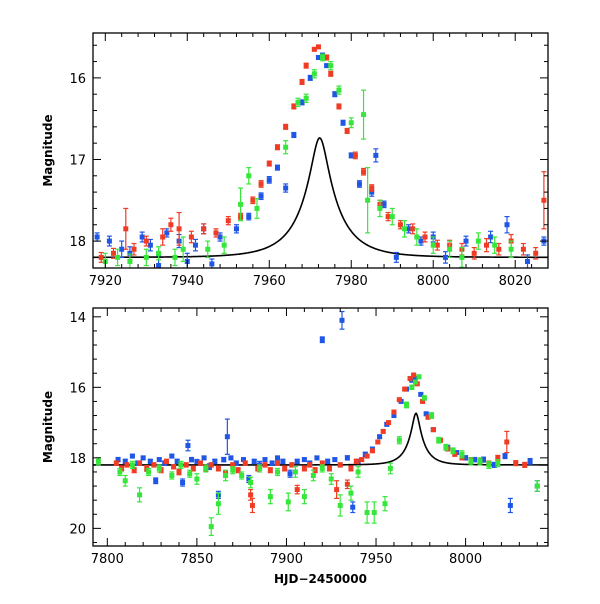 The image size is (600, 604). What do you see at coordinates (77, 318) in the screenshot?
I see `y-tick-label: 14` at bounding box center [77, 318].